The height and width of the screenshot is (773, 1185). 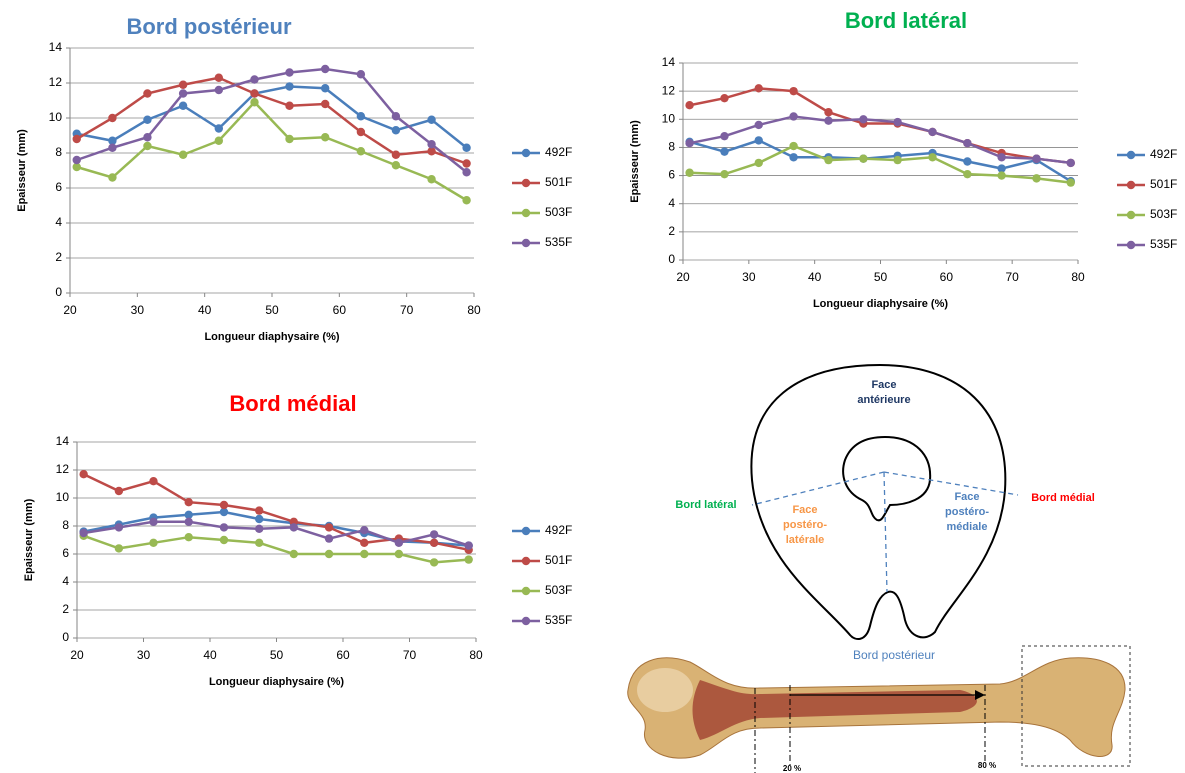 What do you see at coordinates (815, 277) in the screenshot?
I see `x-tick-label: 40` at bounding box center [815, 277].